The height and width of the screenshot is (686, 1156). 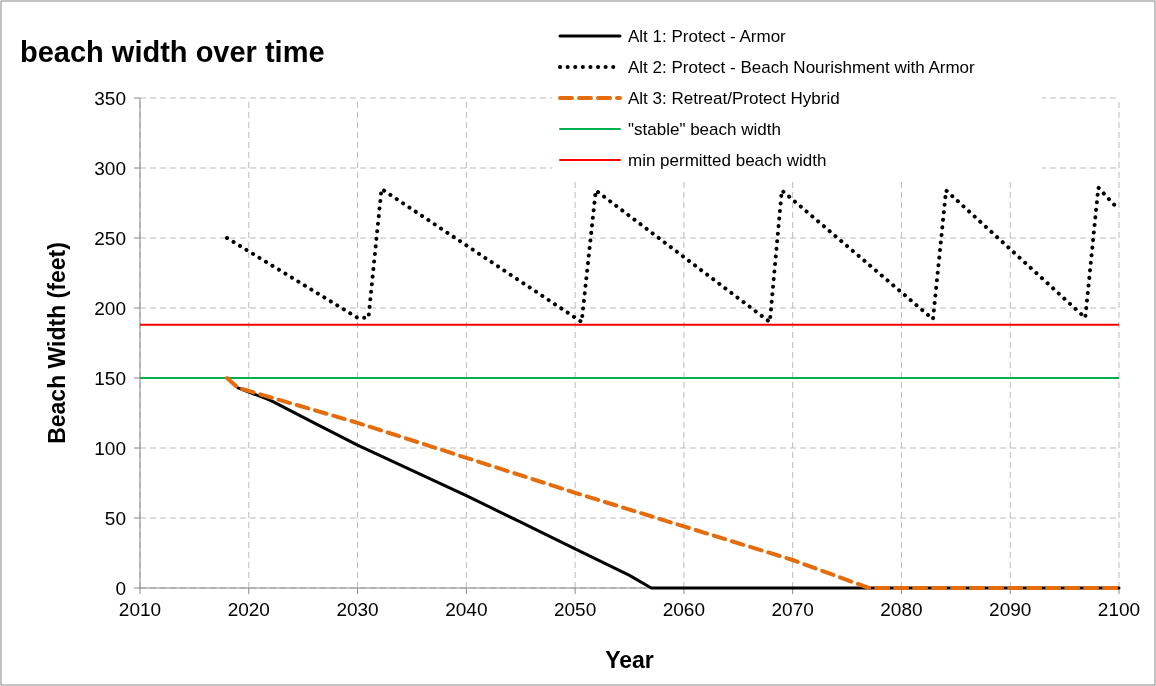 I want to click on x-tick-label: 2040, so click(x=466, y=609).